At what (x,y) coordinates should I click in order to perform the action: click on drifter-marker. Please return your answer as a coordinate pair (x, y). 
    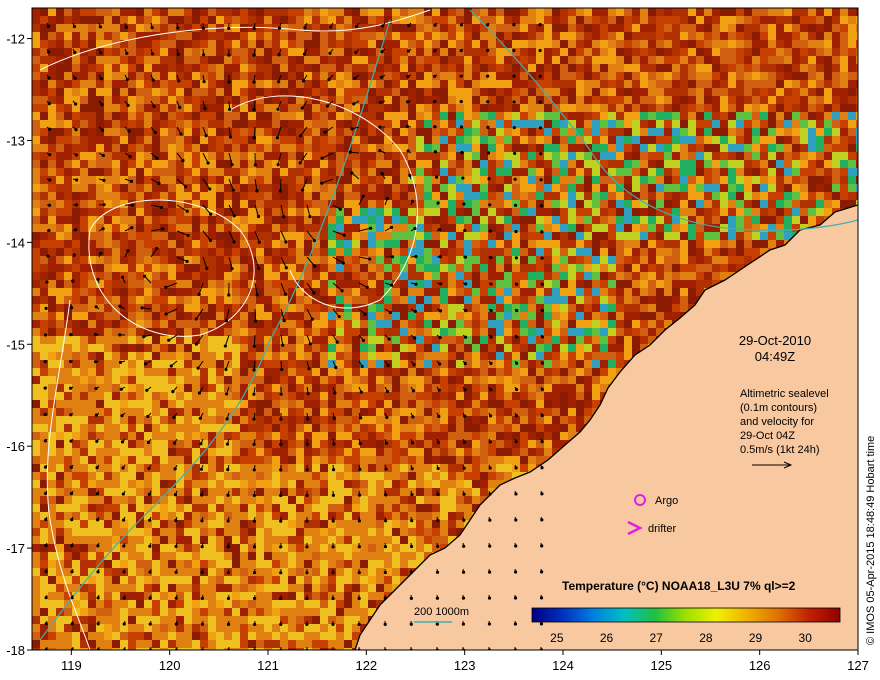
    Looking at the image, I should click on (635, 528).